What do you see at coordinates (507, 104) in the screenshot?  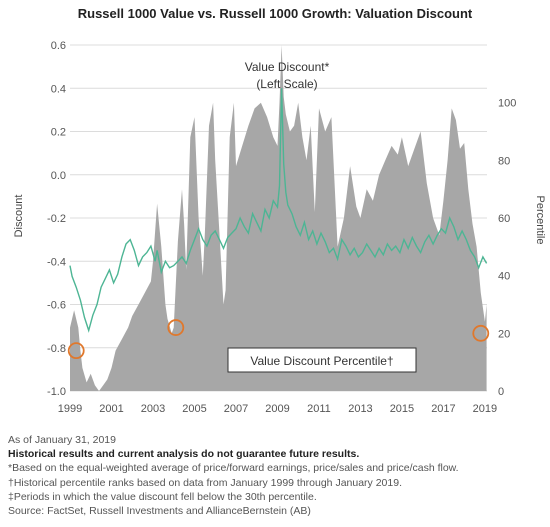 I see `right-tick-label-0: 100` at bounding box center [507, 104].